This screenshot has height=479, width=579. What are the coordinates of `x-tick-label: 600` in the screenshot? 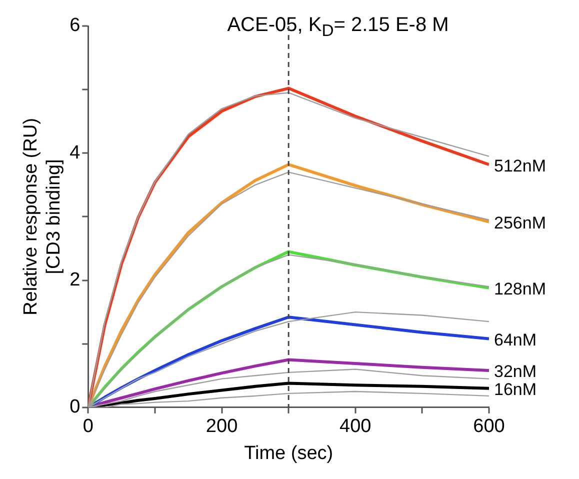 It's located at (489, 427).